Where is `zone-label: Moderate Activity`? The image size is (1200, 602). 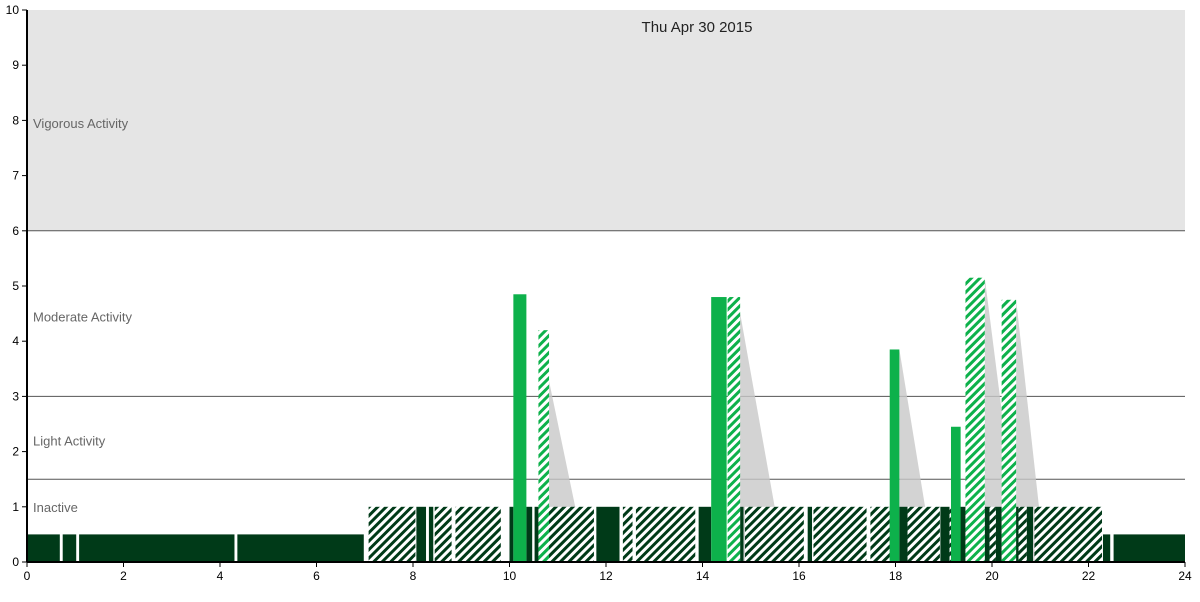 zone-label: Moderate Activity is located at coordinates (82, 316).